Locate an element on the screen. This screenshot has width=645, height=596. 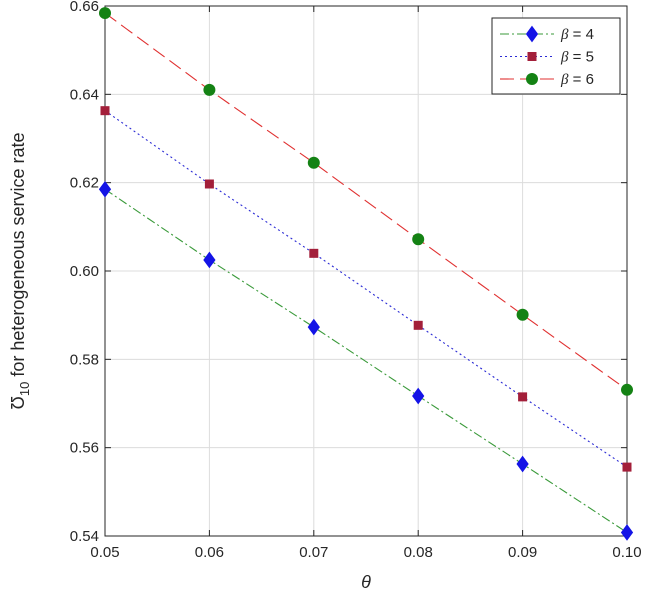
x-axis-title: θ is located at coordinates (366, 582).